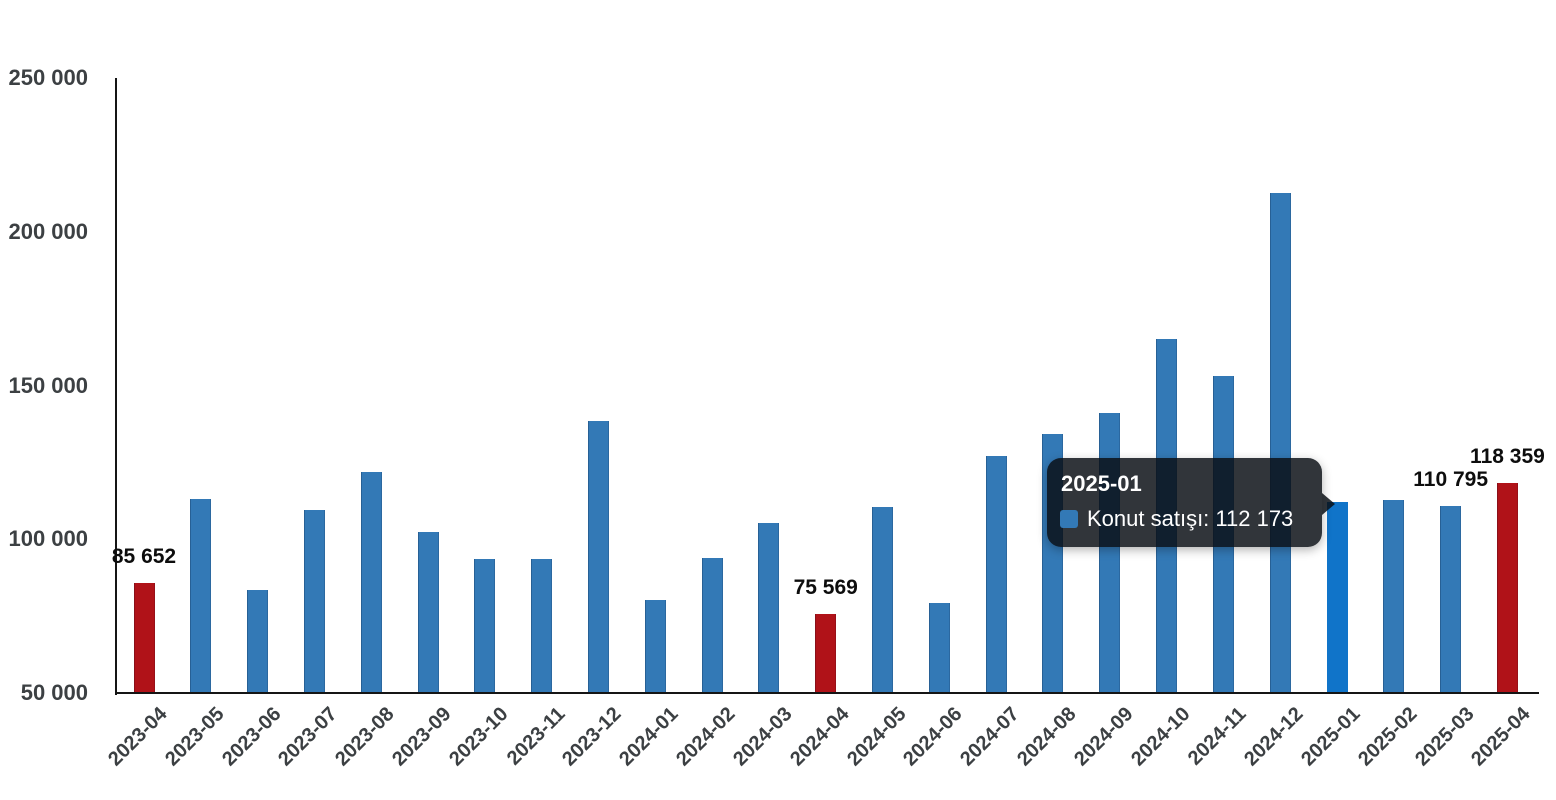 The height and width of the screenshot is (800, 1556). What do you see at coordinates (1331, 737) in the screenshot?
I see `x-axis-label-2025-01: 2025-01` at bounding box center [1331, 737].